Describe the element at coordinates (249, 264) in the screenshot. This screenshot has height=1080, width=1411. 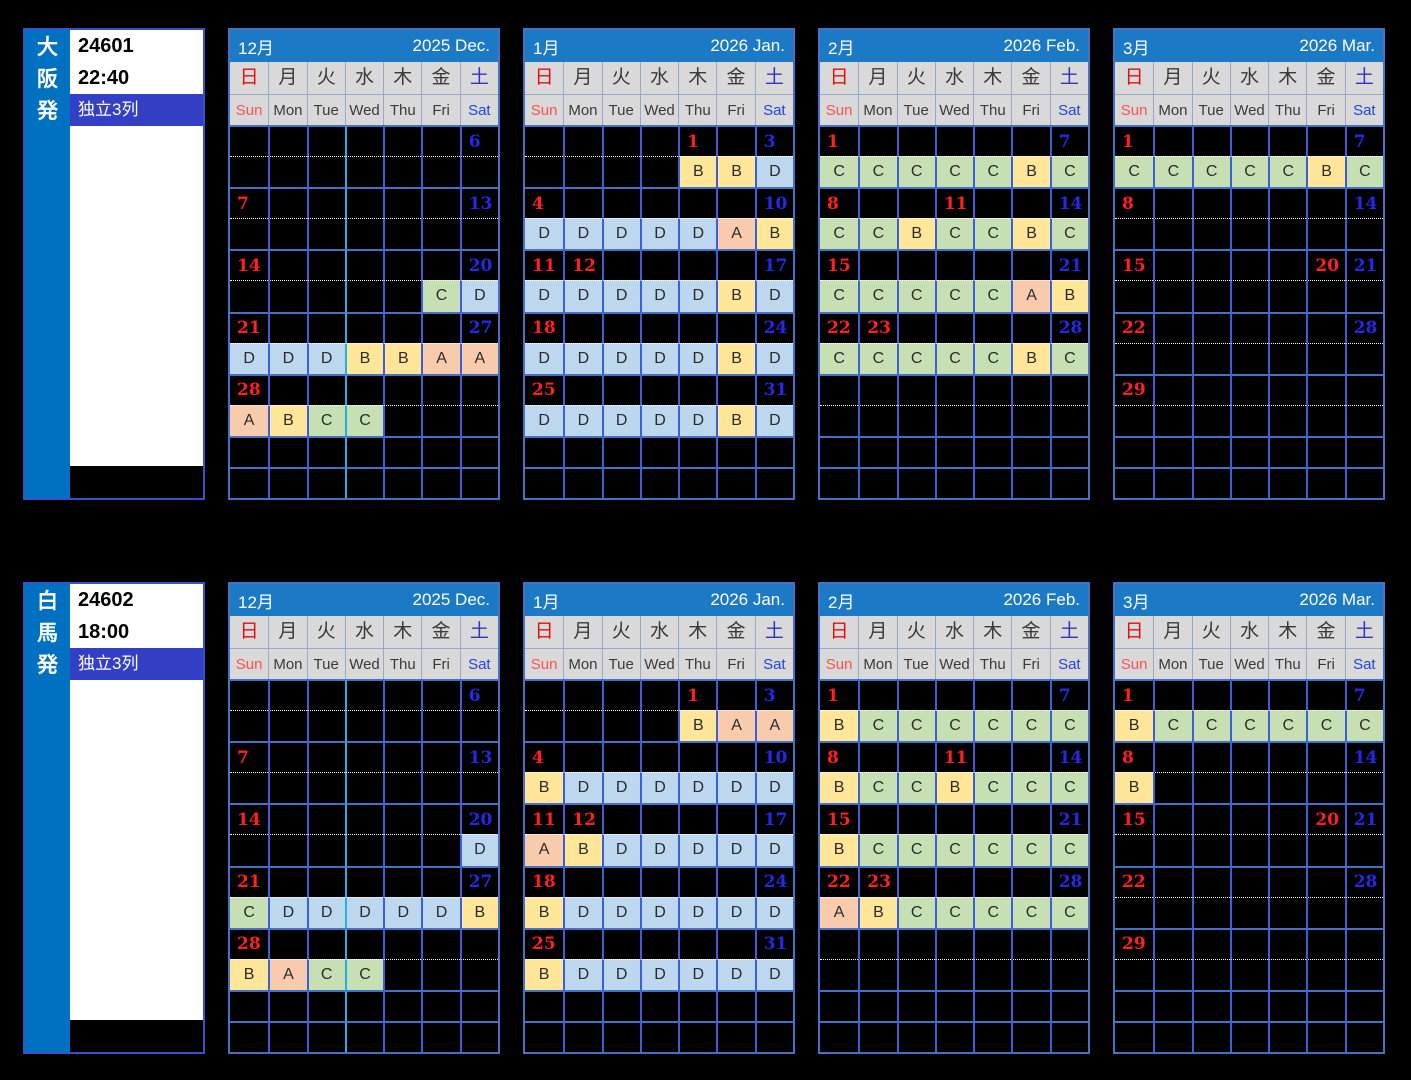
I see `date-cell: 14` at that location.